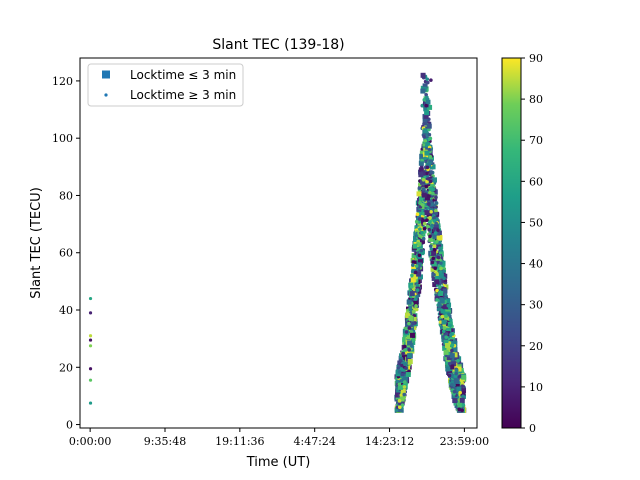  I want to click on legend-label-locktime-long: Locktime ≥ 3 min, so click(183, 95).